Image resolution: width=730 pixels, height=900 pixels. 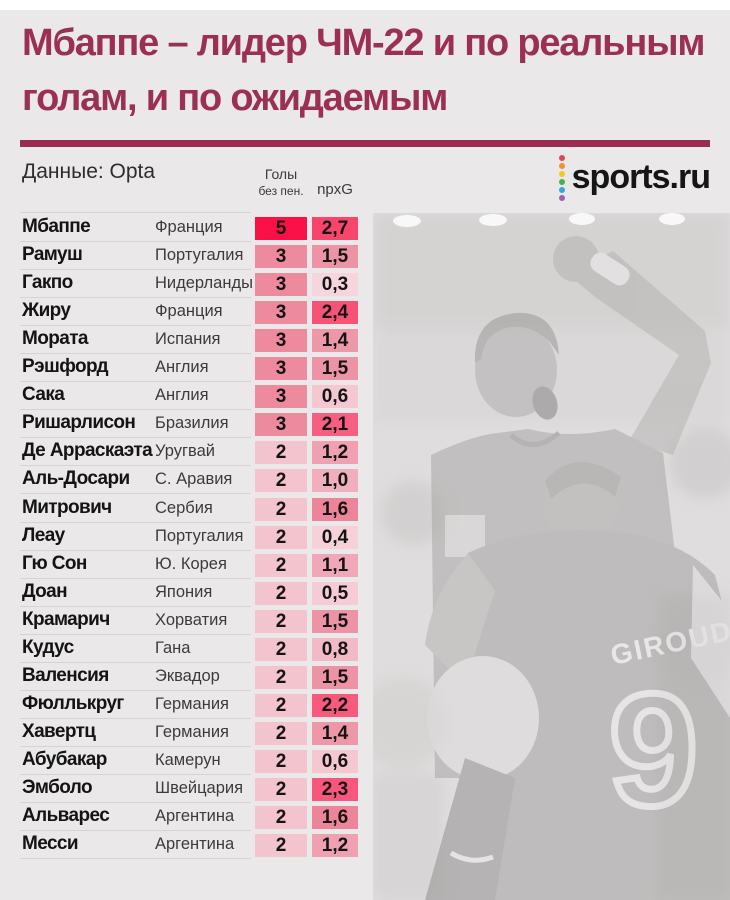 I want to click on npxg-value-cell: 1,2, so click(x=335, y=453).